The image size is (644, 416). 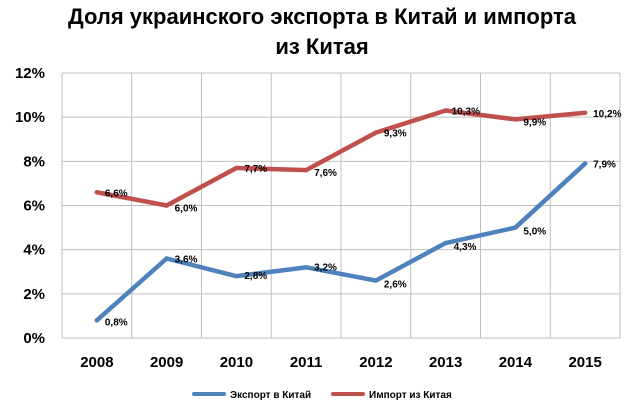 I want to click on data-label: 3,2%, so click(x=325, y=267).